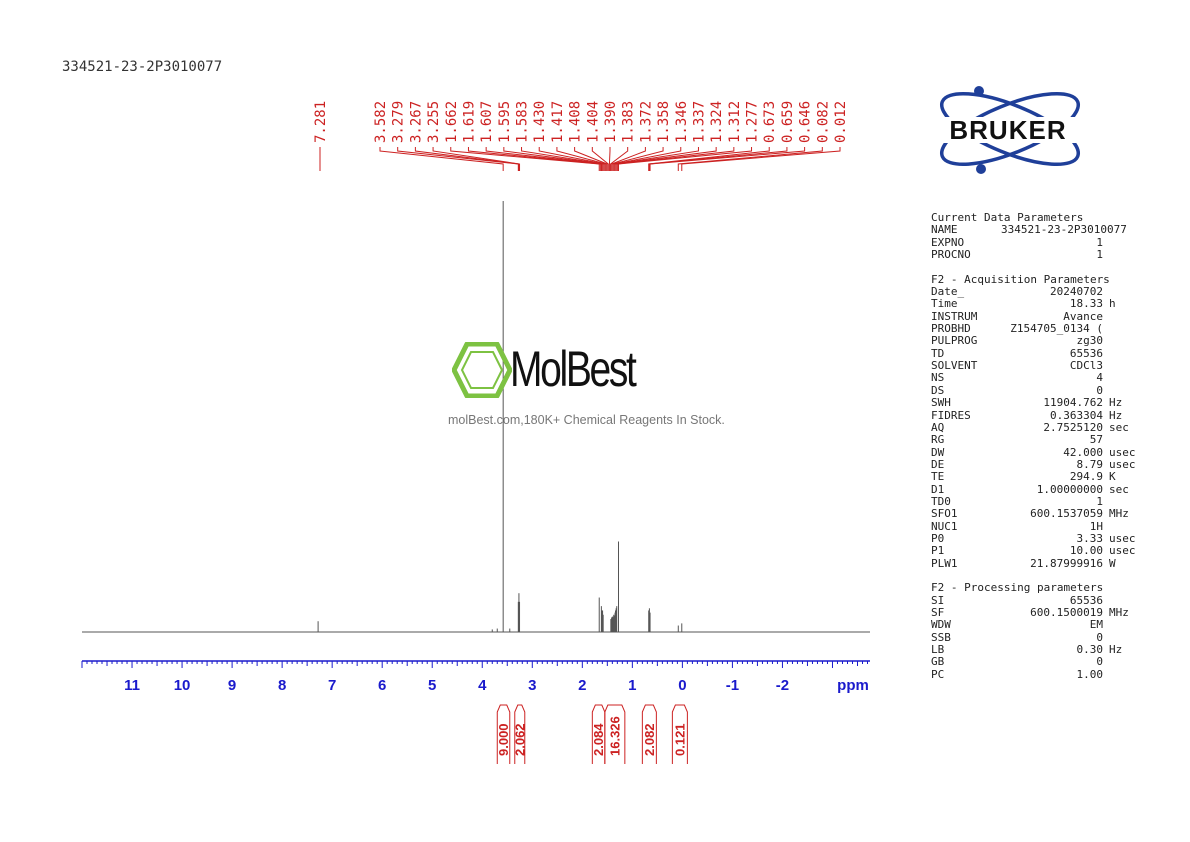  What do you see at coordinates (1099, 390) in the screenshot?
I see `parameter-value: 0` at bounding box center [1099, 390].